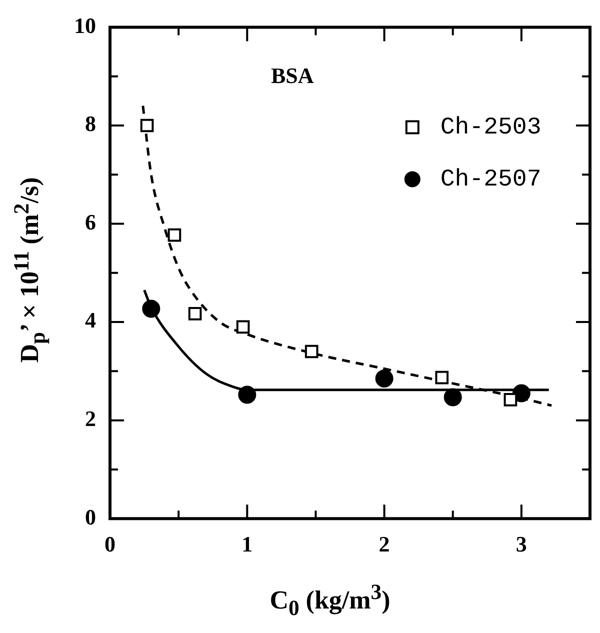 Image resolution: width=600 pixels, height=633 pixels. What do you see at coordinates (330, 600) in the screenshot?
I see `x-axis-title: C$_{0}$ (kg/m$^{3}$)` at bounding box center [330, 600].